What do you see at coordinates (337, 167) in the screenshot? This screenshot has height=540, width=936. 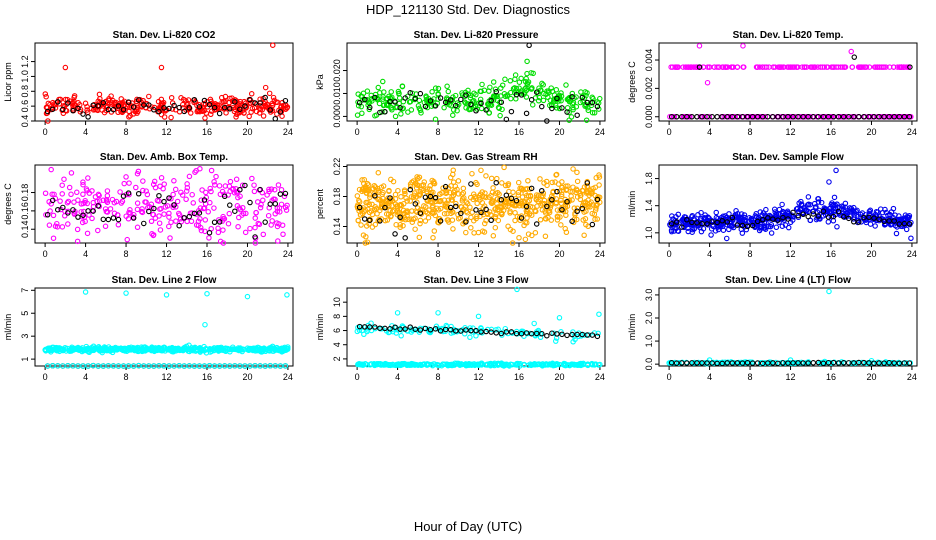 I see `y-tick-label: 0.22` at bounding box center [337, 167].